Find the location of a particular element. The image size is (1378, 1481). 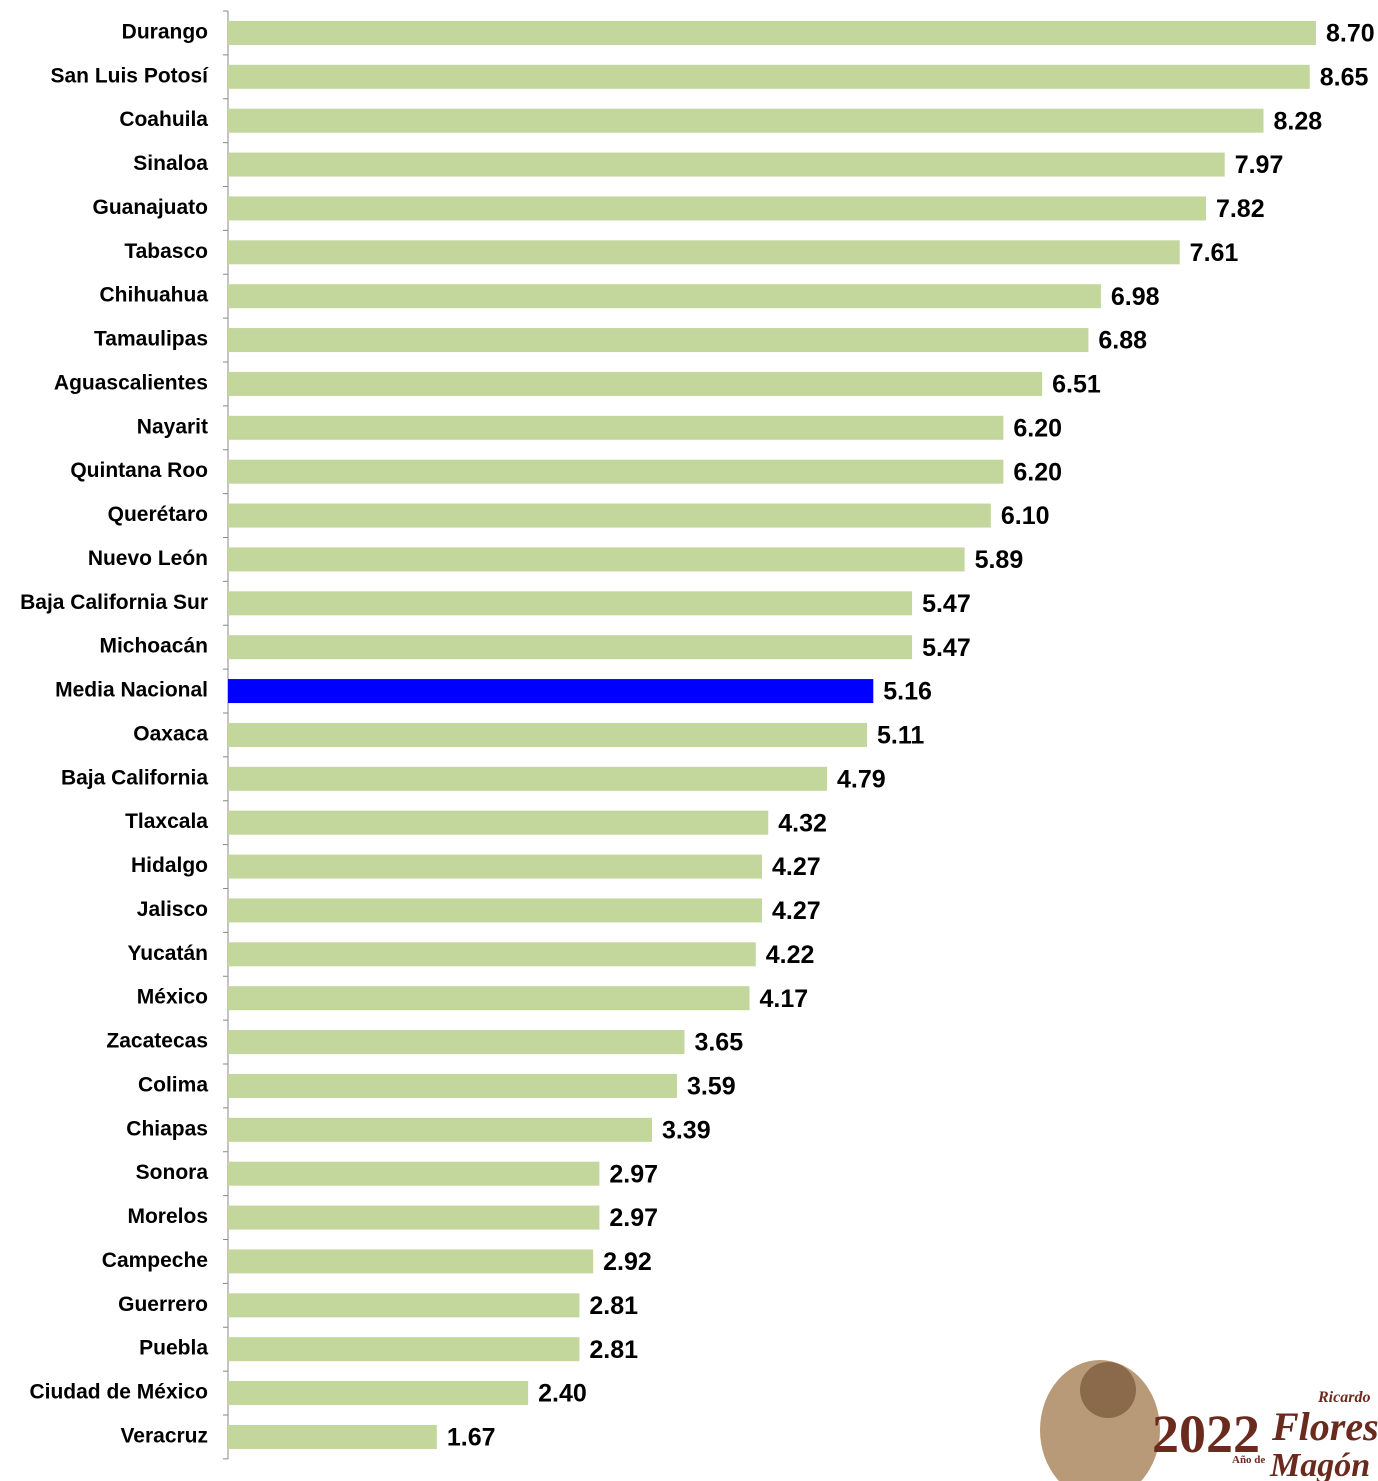

value-label: 8.65 is located at coordinates (1344, 77).